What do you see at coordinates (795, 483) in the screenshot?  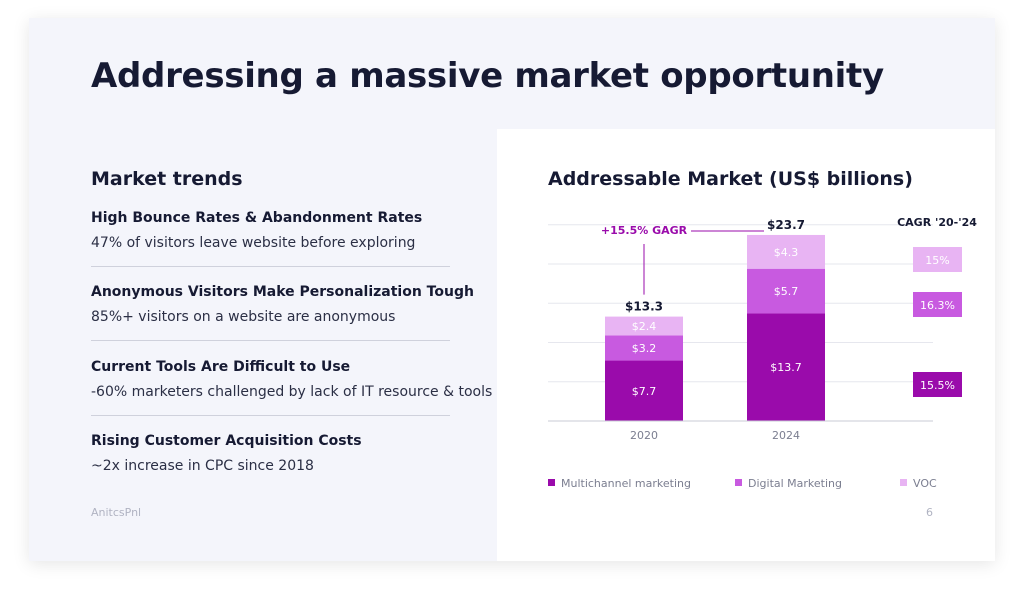 I see `legend-label: Digital Marketing` at bounding box center [795, 483].